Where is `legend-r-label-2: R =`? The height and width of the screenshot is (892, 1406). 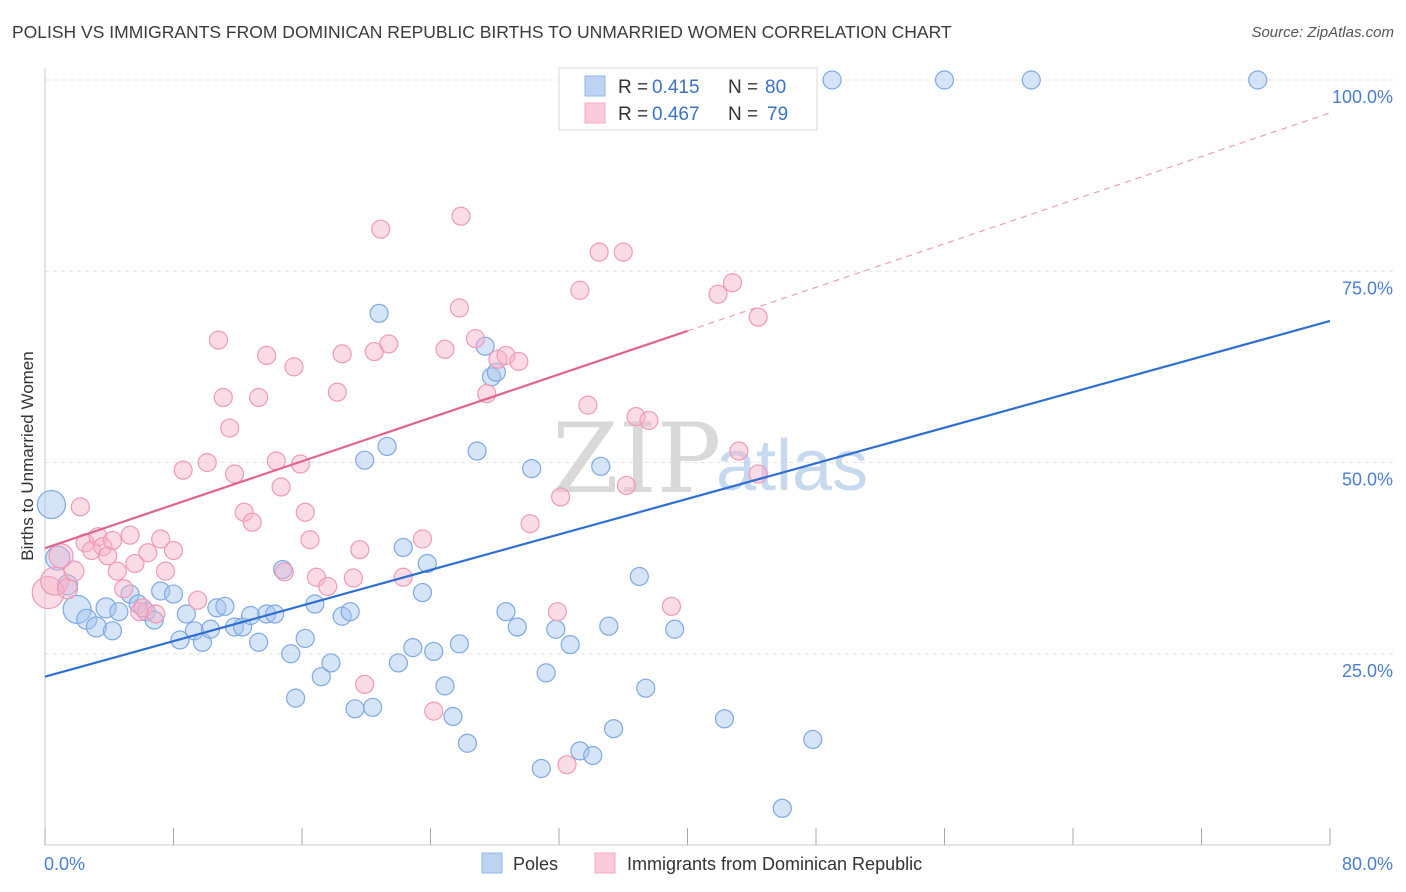
legend-r-label-2: R = is located at coordinates (633, 114).